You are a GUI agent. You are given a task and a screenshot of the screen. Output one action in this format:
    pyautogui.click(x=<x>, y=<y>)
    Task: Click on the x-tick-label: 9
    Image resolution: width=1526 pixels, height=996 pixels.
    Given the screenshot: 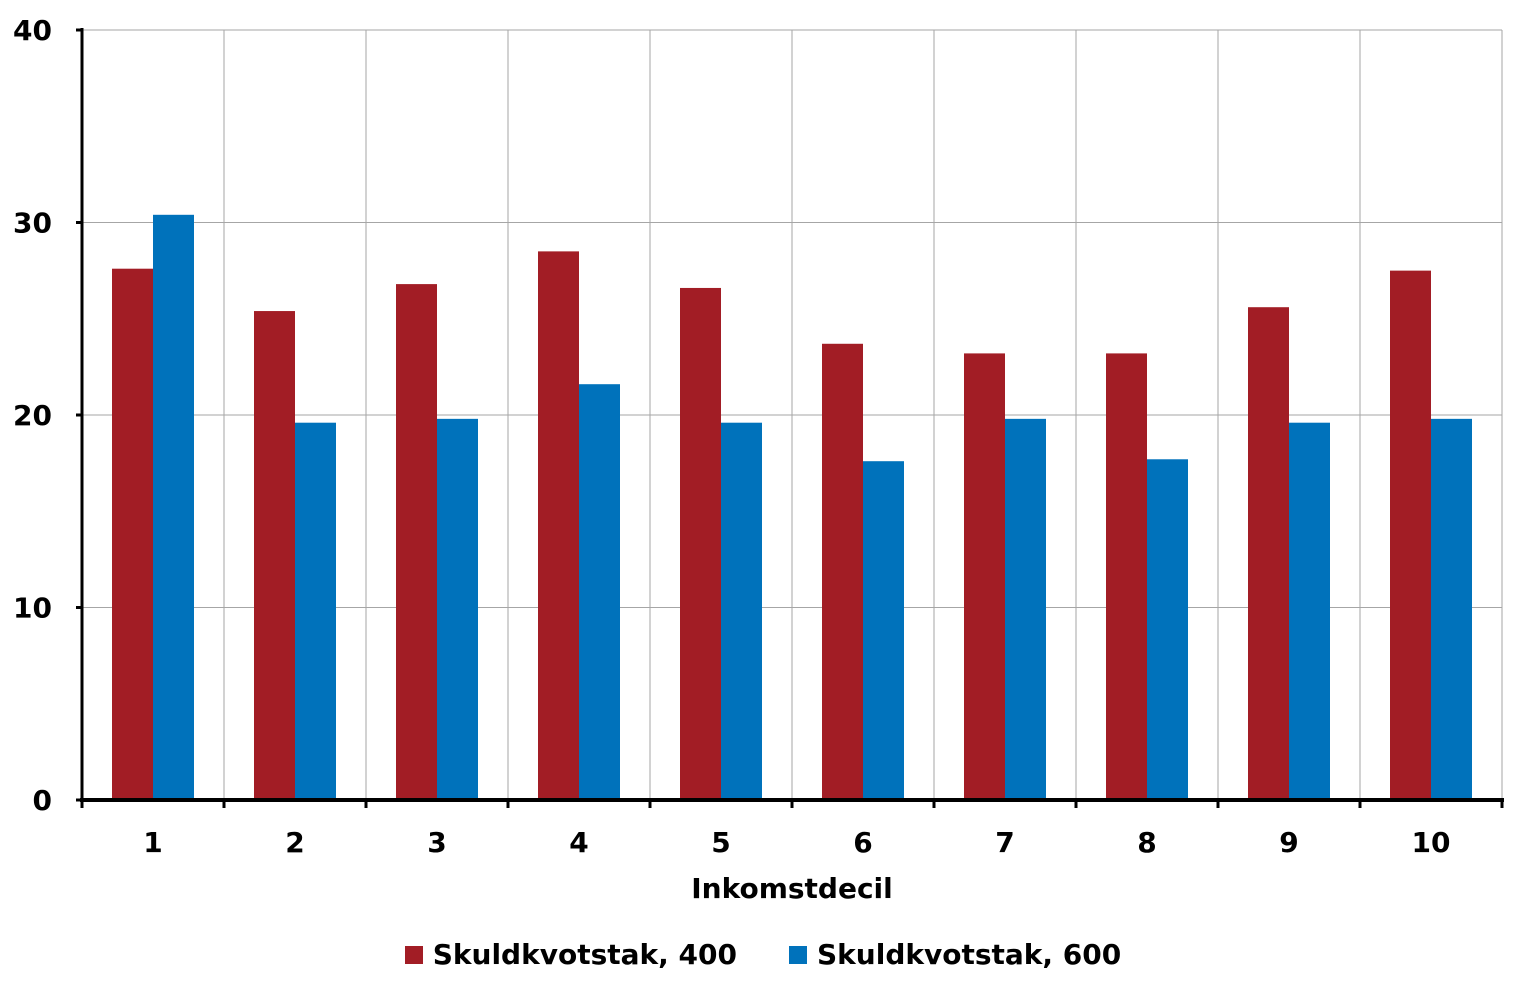 What is the action you would take?
    pyautogui.click(x=1288, y=842)
    